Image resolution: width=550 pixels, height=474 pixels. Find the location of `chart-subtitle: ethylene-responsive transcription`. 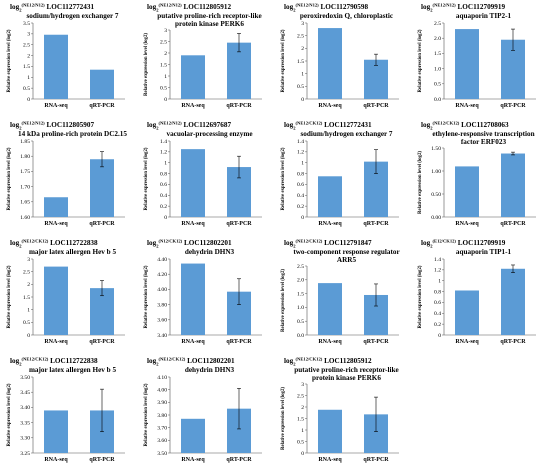

chart-subtitle: ethylene-responsive transcription is located at coordinates (483, 134).